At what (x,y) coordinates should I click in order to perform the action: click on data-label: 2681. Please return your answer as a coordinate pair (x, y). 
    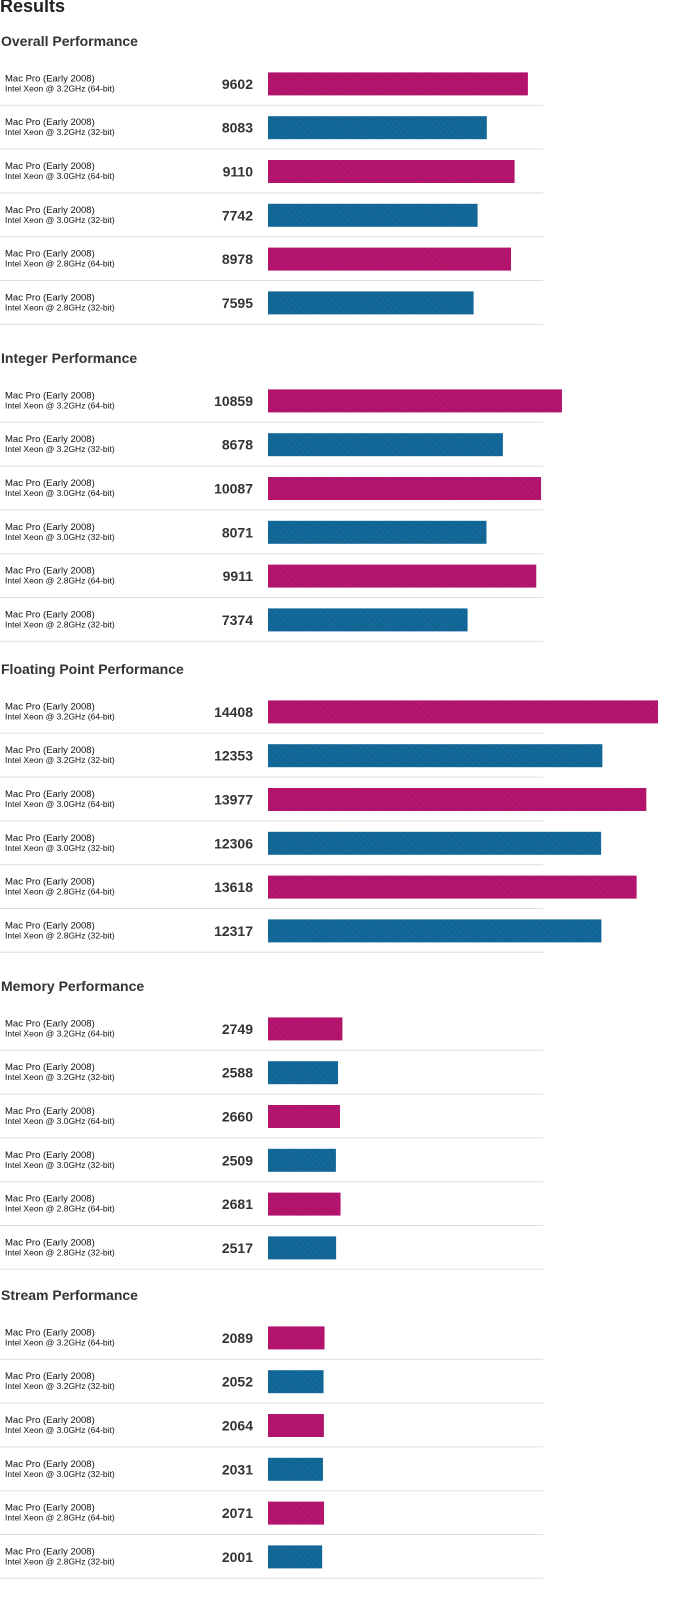
    Looking at the image, I should click on (237, 1204).